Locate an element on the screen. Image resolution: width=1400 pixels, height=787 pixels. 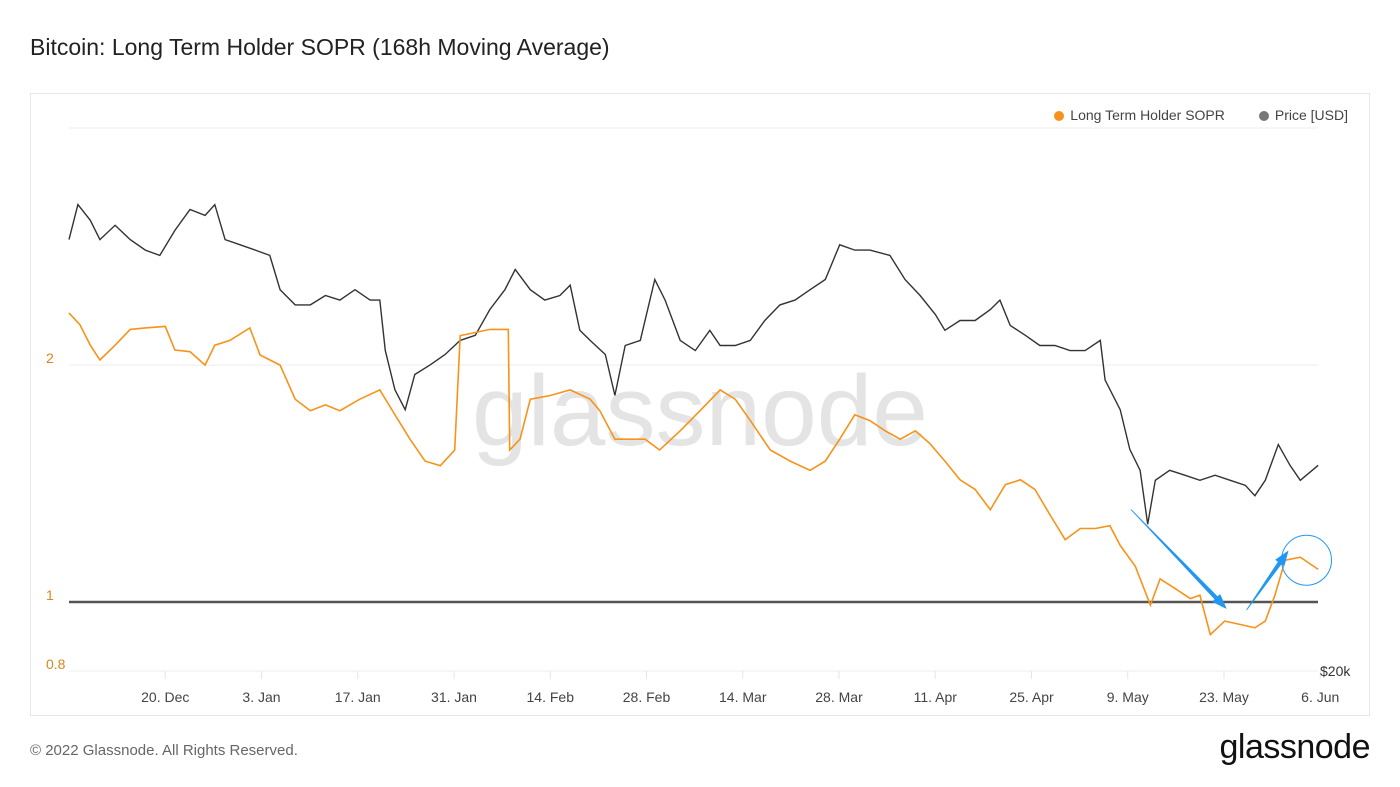
annotation-arrow is located at coordinates (1178, 559).